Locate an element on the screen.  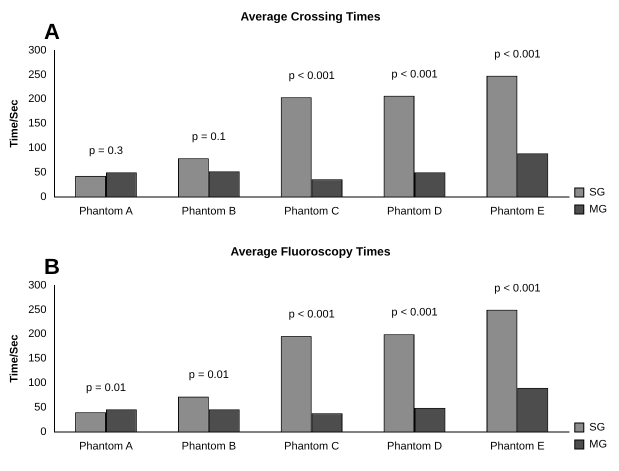
annotation: p = 0.1 is located at coordinates (209, 136).